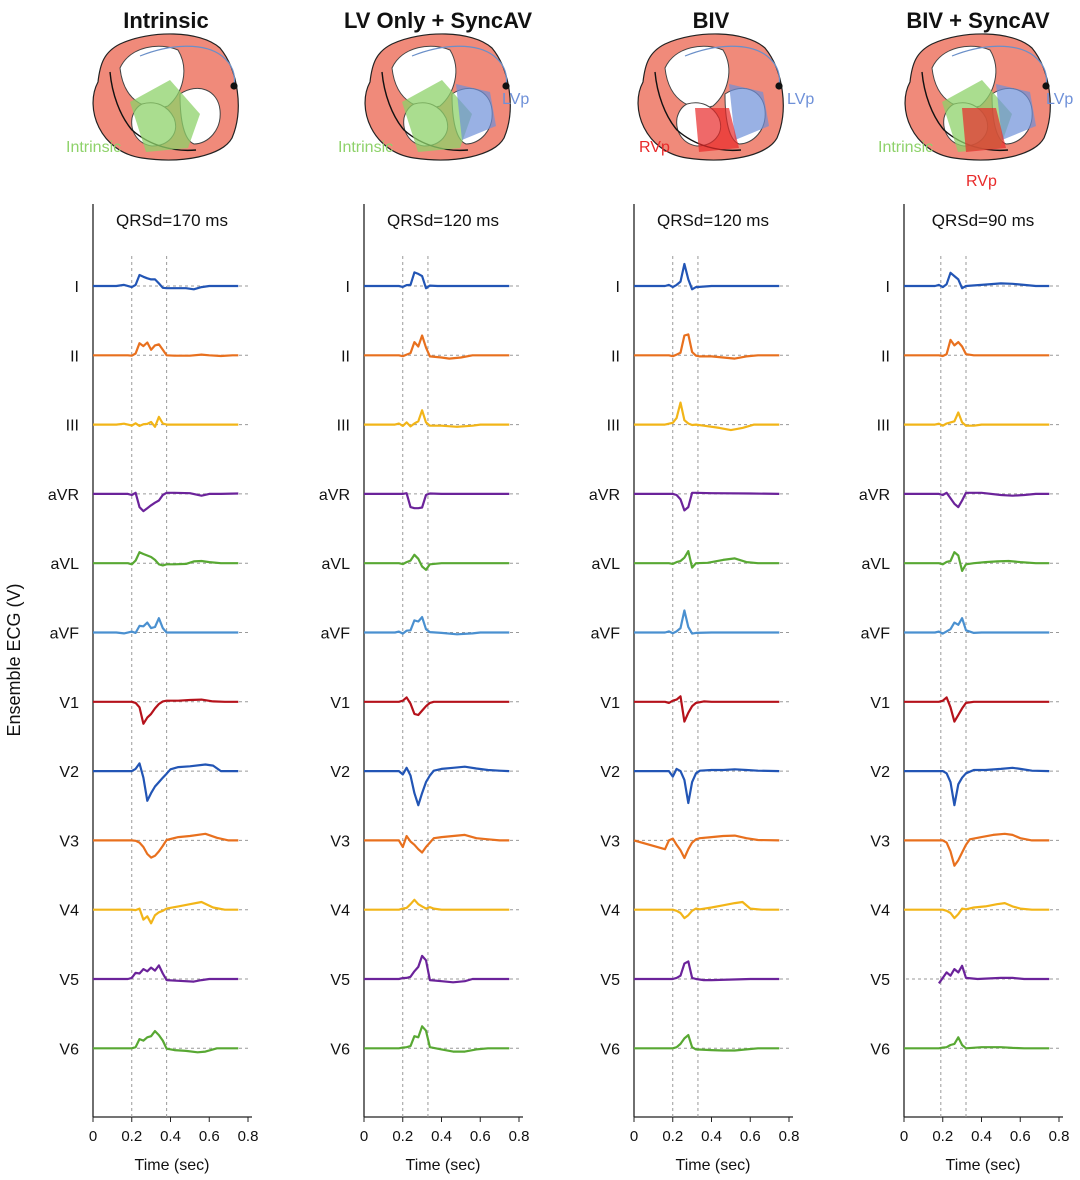  I want to click on heart-illustration, so click(165, 97).